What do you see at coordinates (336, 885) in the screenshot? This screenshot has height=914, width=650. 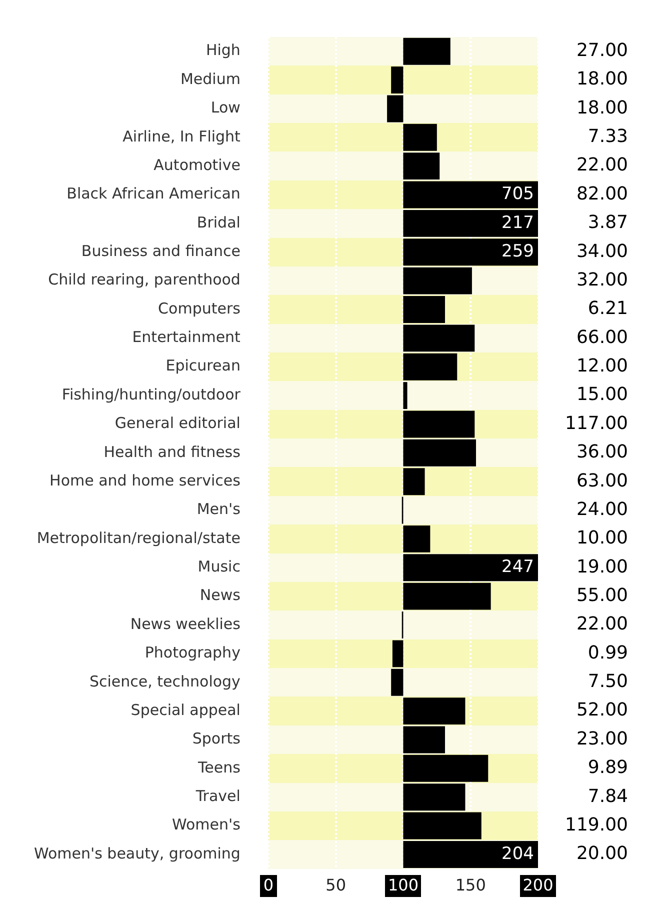 I see `x-tick-label: 50` at bounding box center [336, 885].